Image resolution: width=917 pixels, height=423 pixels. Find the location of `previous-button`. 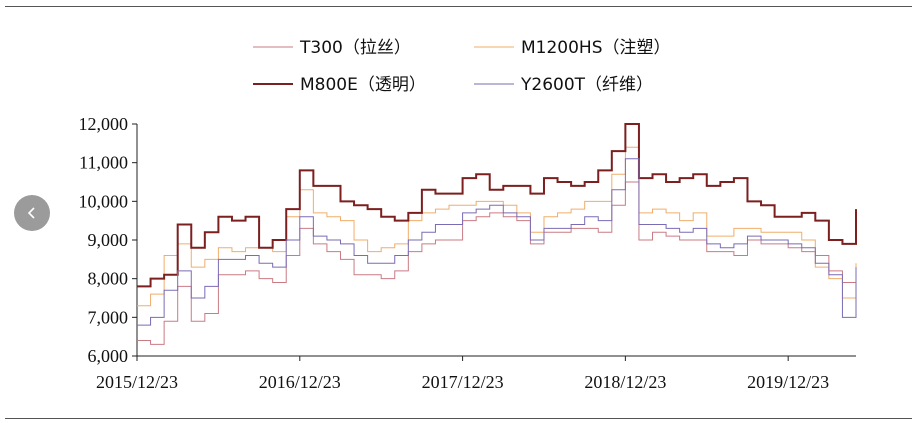

previous-button is located at coordinates (32, 213).